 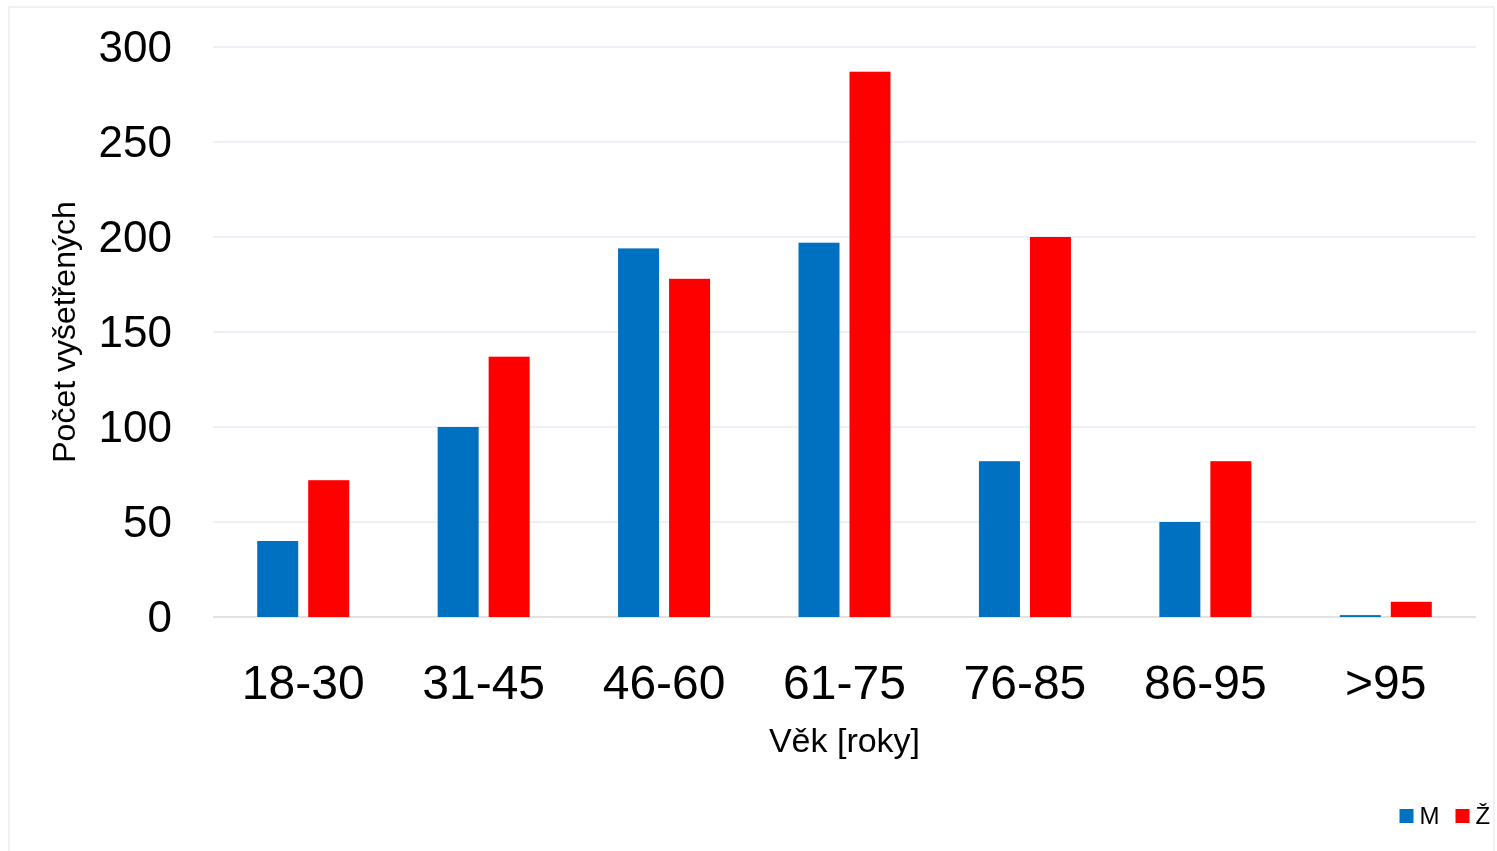 What do you see at coordinates (484, 682) in the screenshot?
I see `x-tick-label: 31-45` at bounding box center [484, 682].